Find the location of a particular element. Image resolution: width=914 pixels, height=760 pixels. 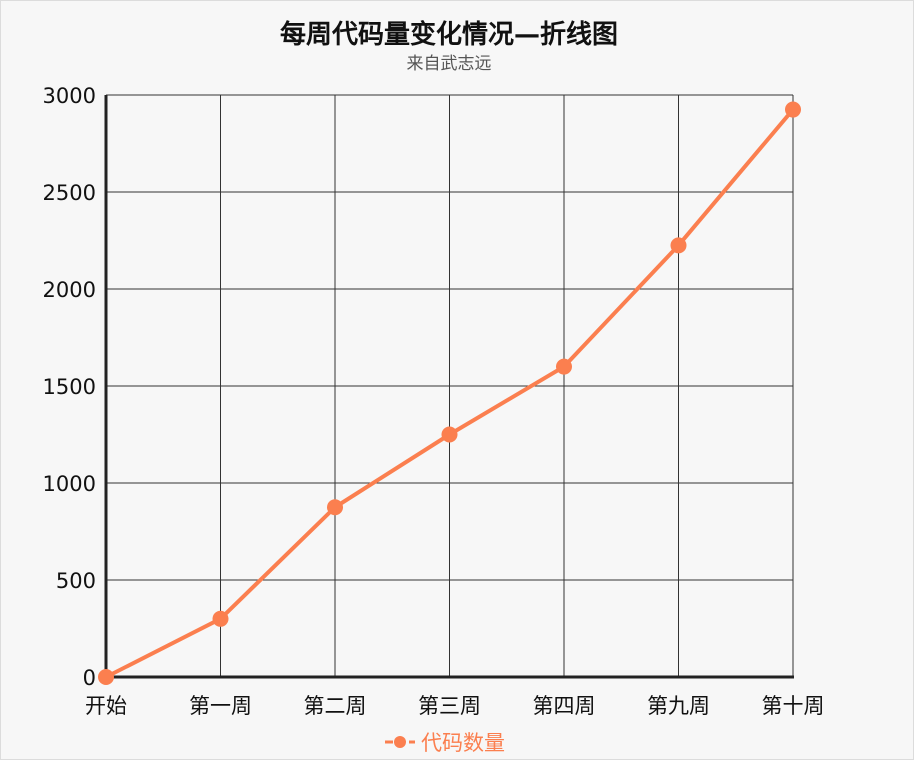

y-tick-label-3: 1500 is located at coordinates (69, 387).